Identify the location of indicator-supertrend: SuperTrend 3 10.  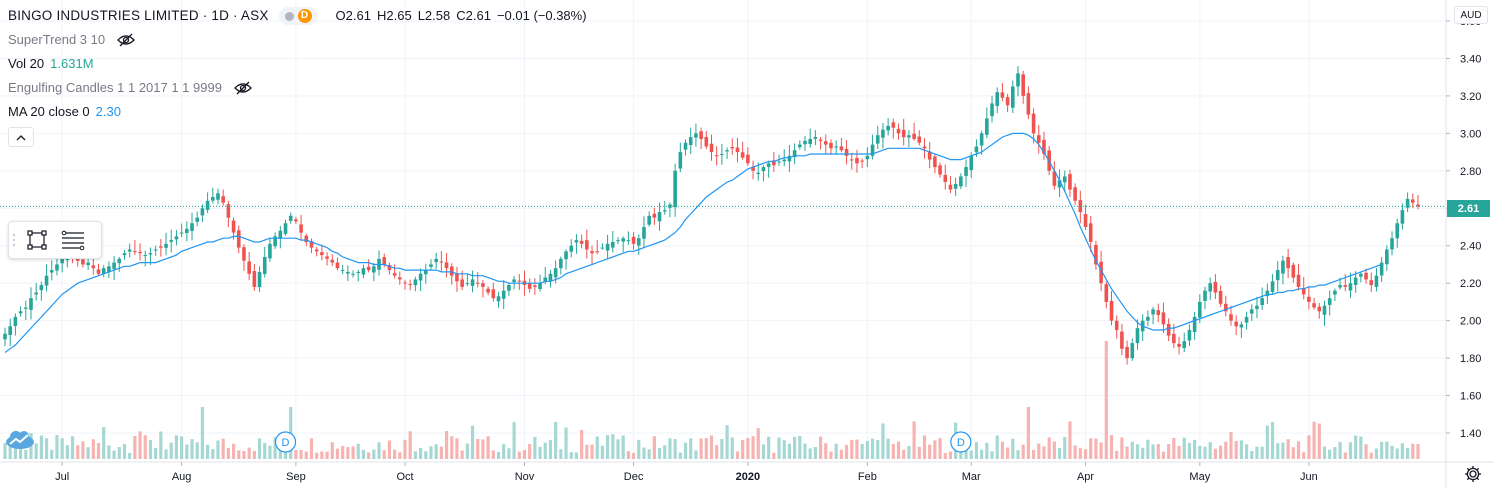
(297, 40).